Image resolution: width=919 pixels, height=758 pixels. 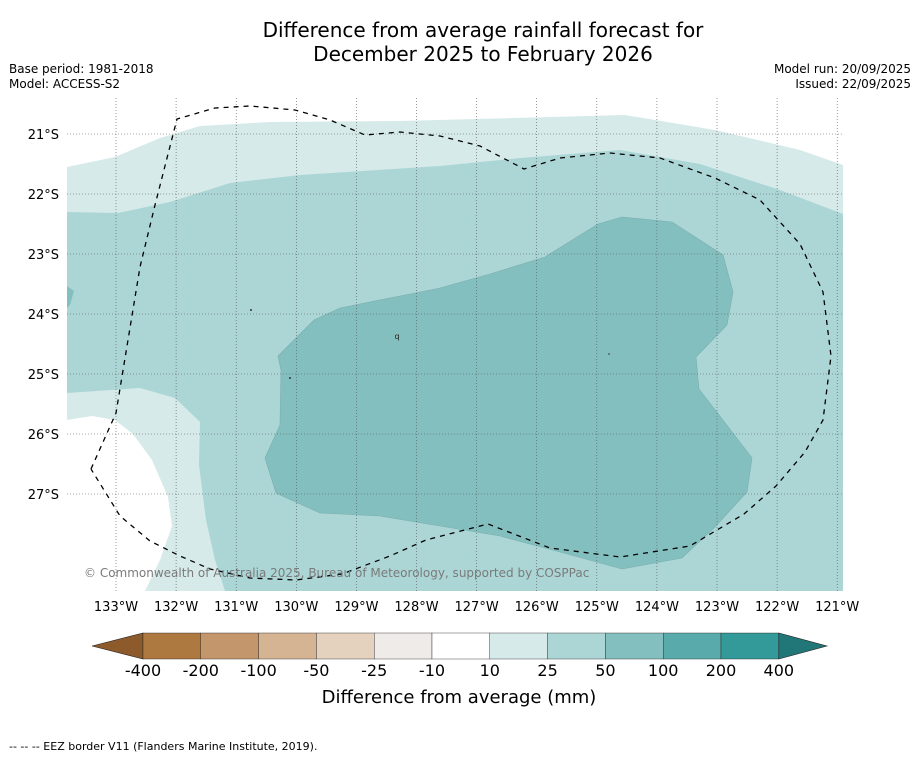 I want to click on rain-band-50-100-west, so click(x=70, y=297).